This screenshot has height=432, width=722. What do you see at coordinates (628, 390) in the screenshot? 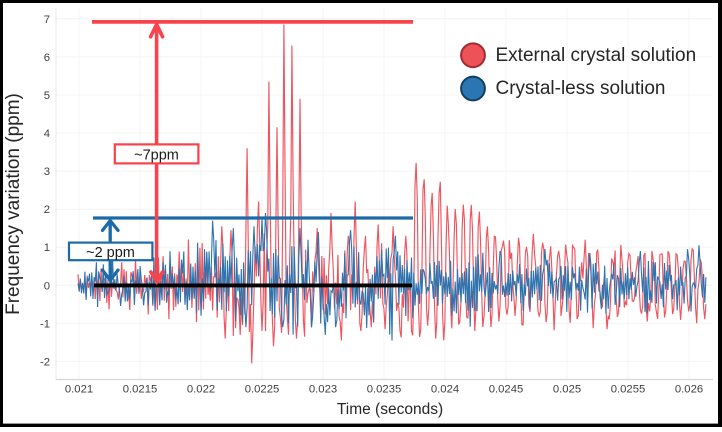
I see `svg-text: 0.0255` at bounding box center [628, 390].